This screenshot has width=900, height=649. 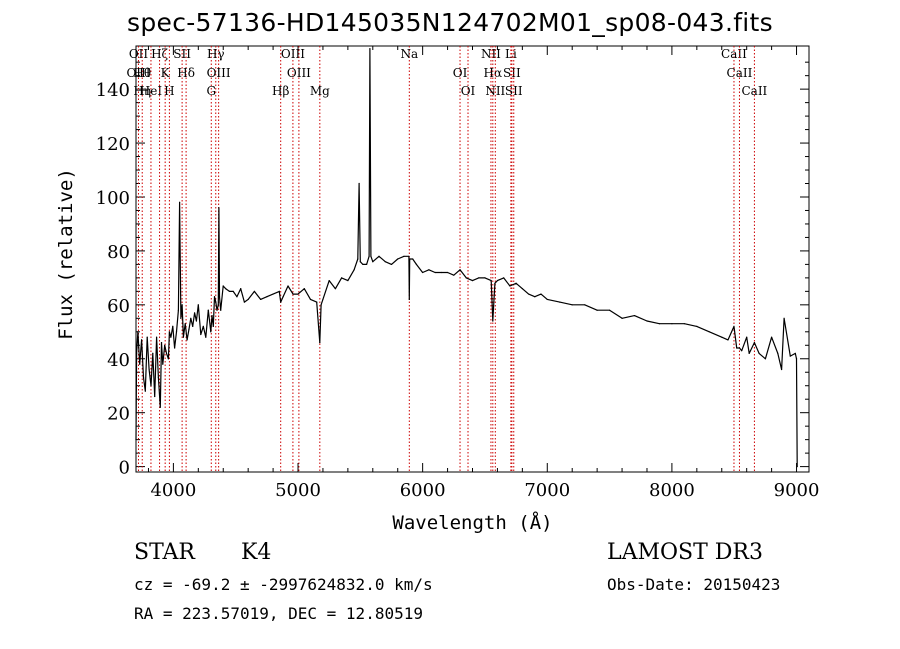 What do you see at coordinates (164, 552) in the screenshot?
I see `object-class: STAR` at bounding box center [164, 552].